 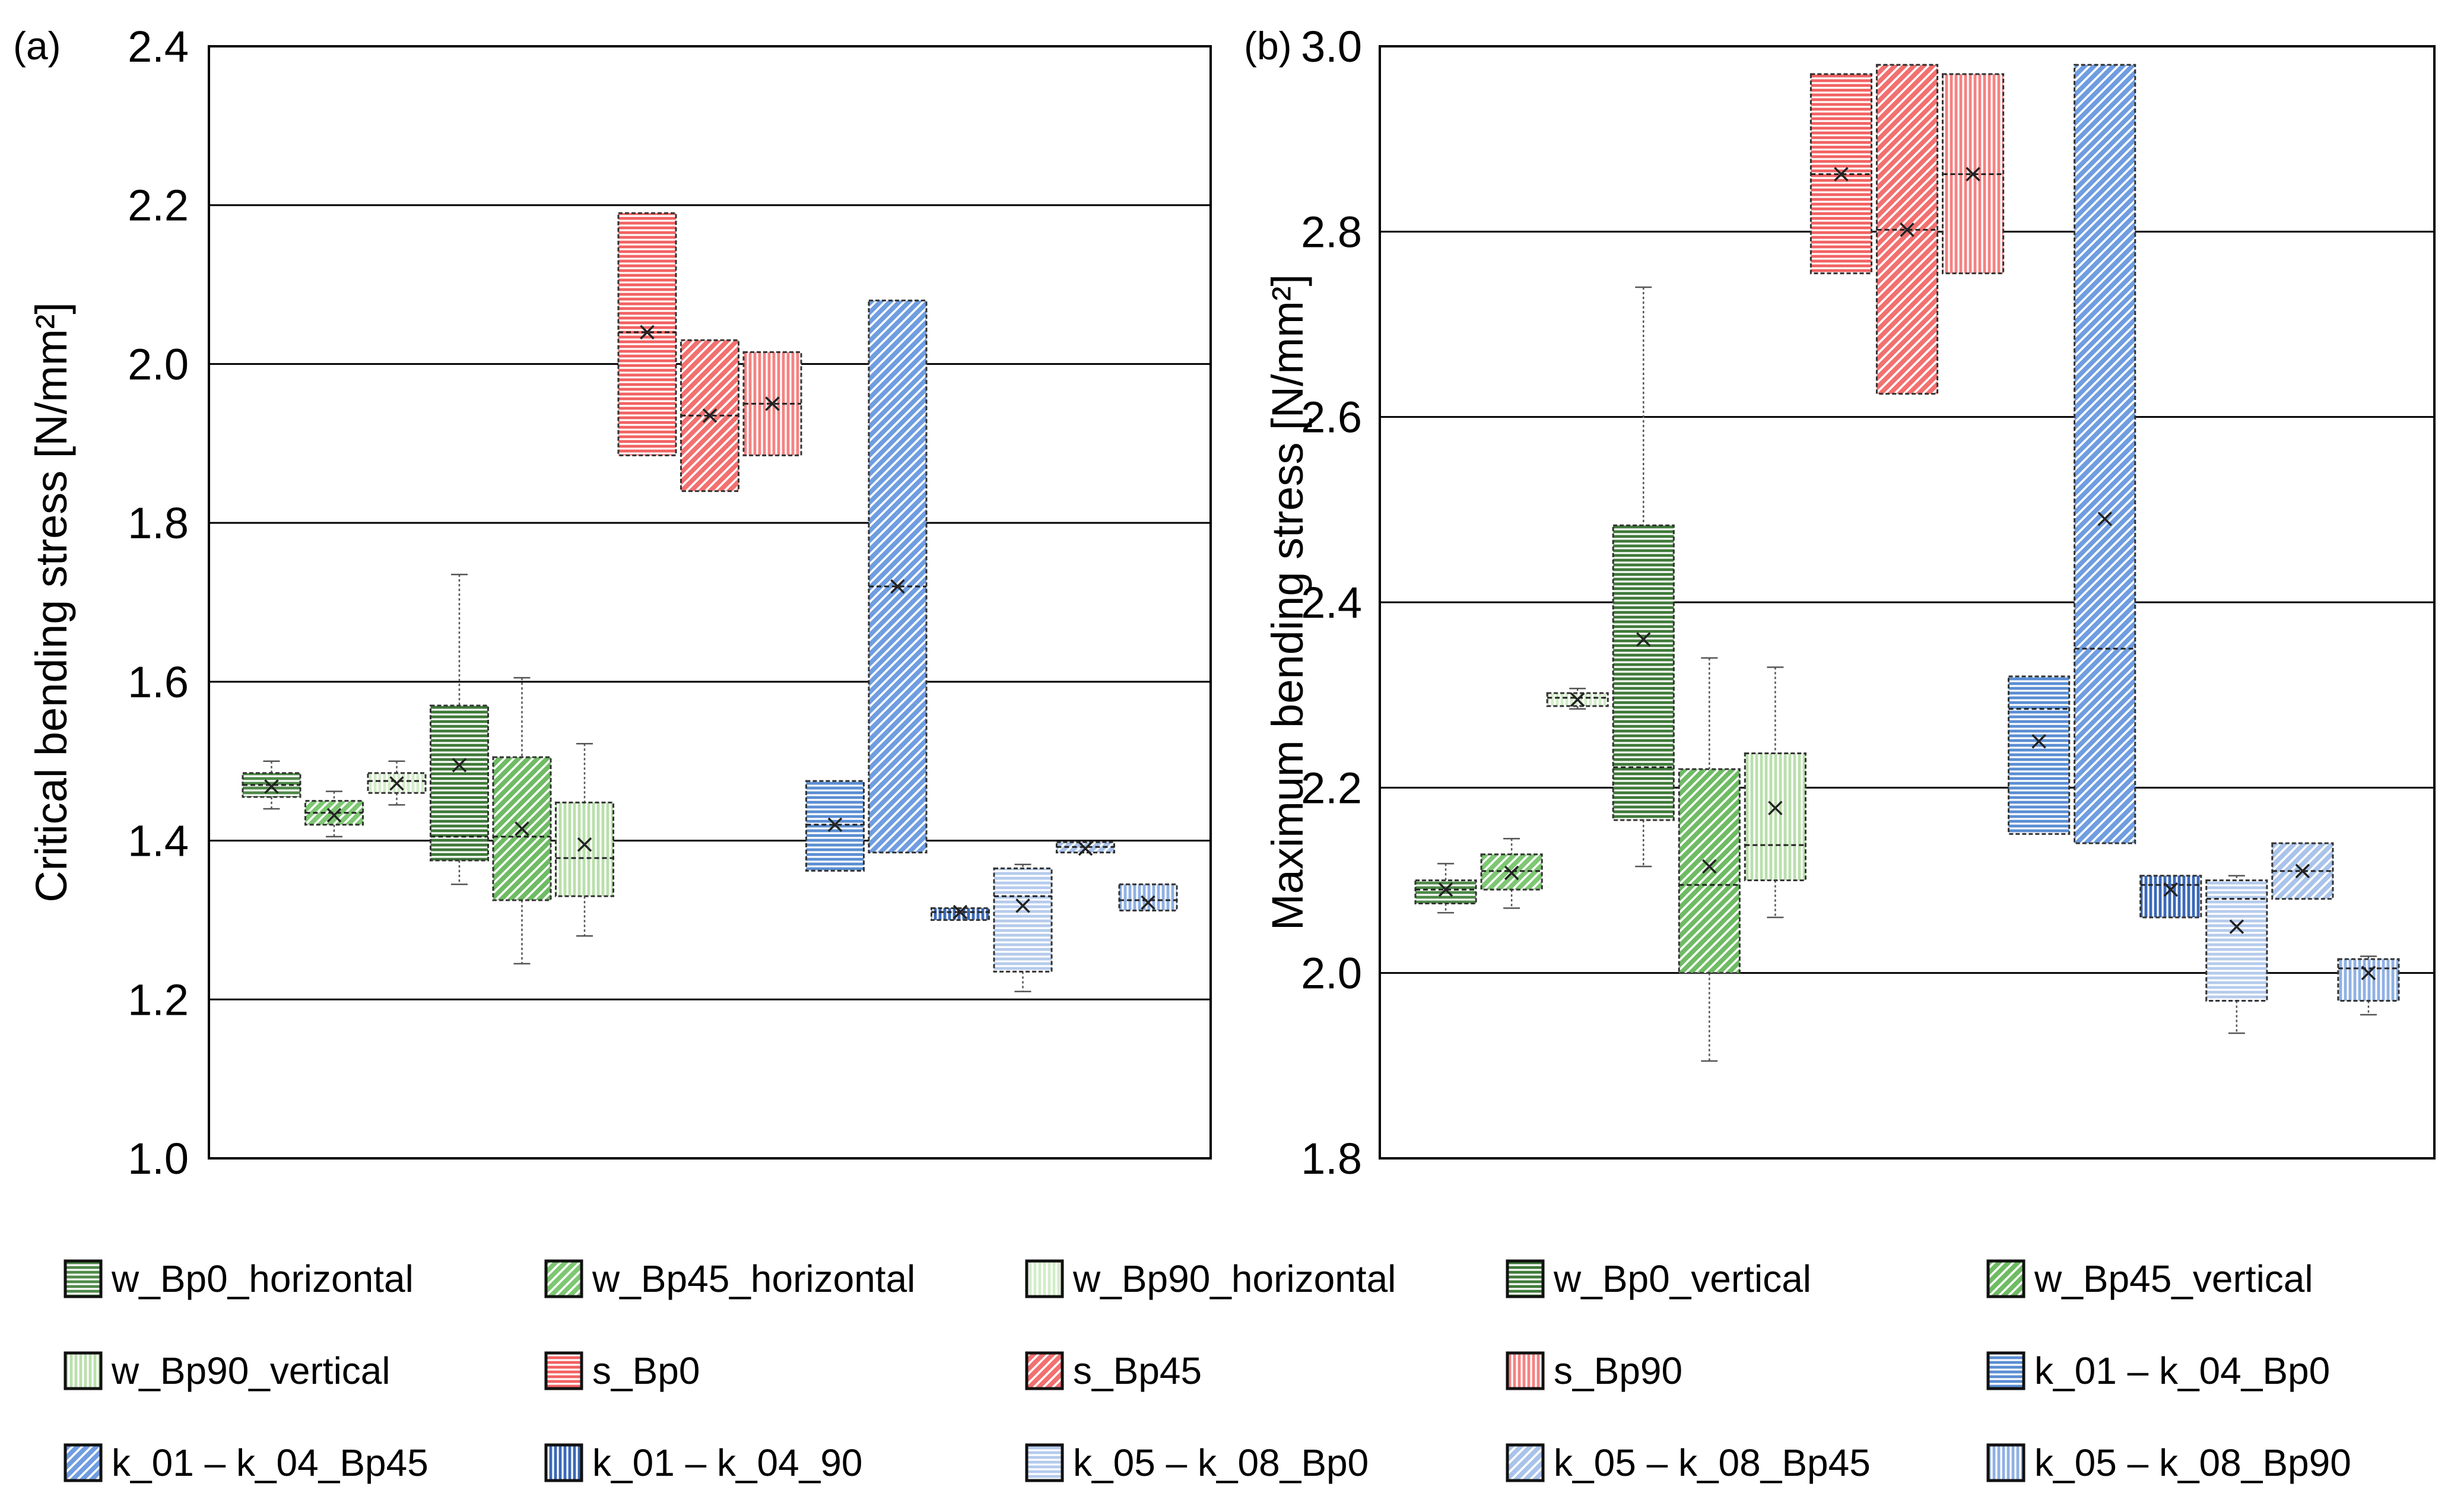 I want to click on y-axis-title: Maximum bending stress [N/mm²], so click(x=1287, y=602).